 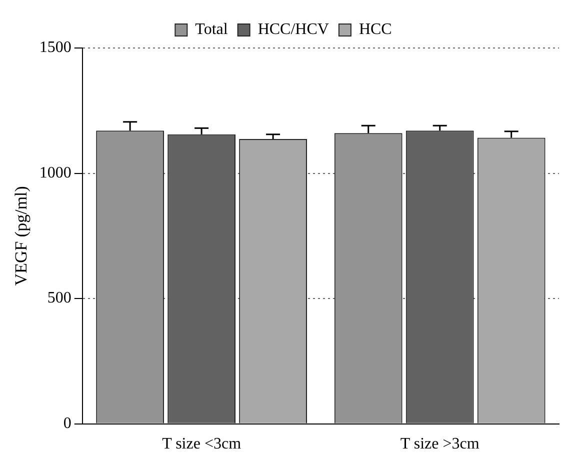 What do you see at coordinates (67, 423) in the screenshot?
I see `y-tick-label: 0` at bounding box center [67, 423].